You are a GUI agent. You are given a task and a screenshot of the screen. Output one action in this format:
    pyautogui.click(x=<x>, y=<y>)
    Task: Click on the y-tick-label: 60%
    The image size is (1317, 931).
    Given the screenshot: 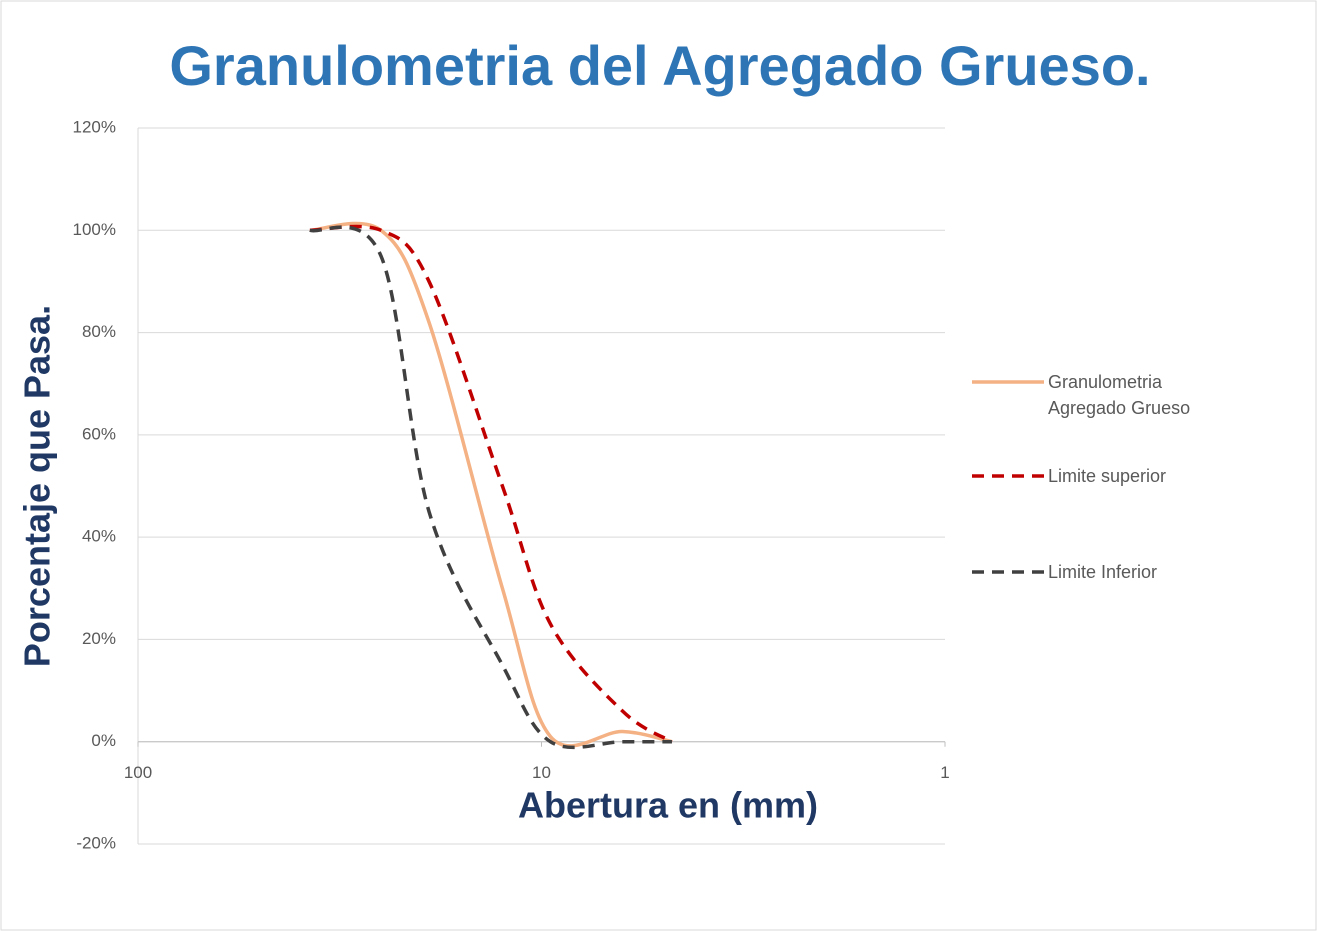 What is the action you would take?
    pyautogui.click(x=99, y=433)
    